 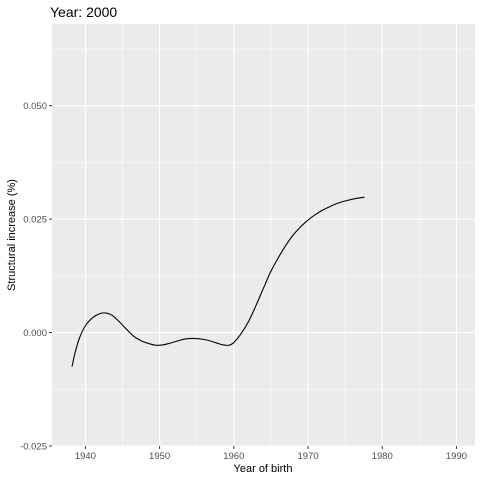 What do you see at coordinates (85, 456) in the screenshot?
I see `x-tick-label: 1940` at bounding box center [85, 456].